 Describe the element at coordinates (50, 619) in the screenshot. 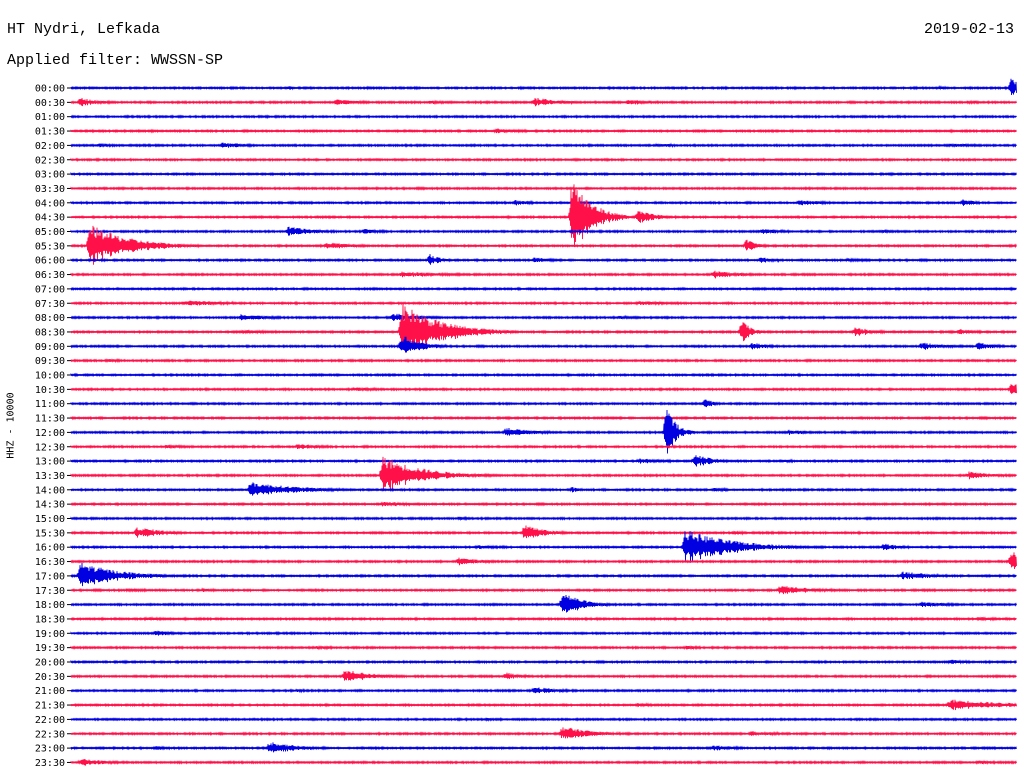

I see `row-time-label: 18:30` at that location.